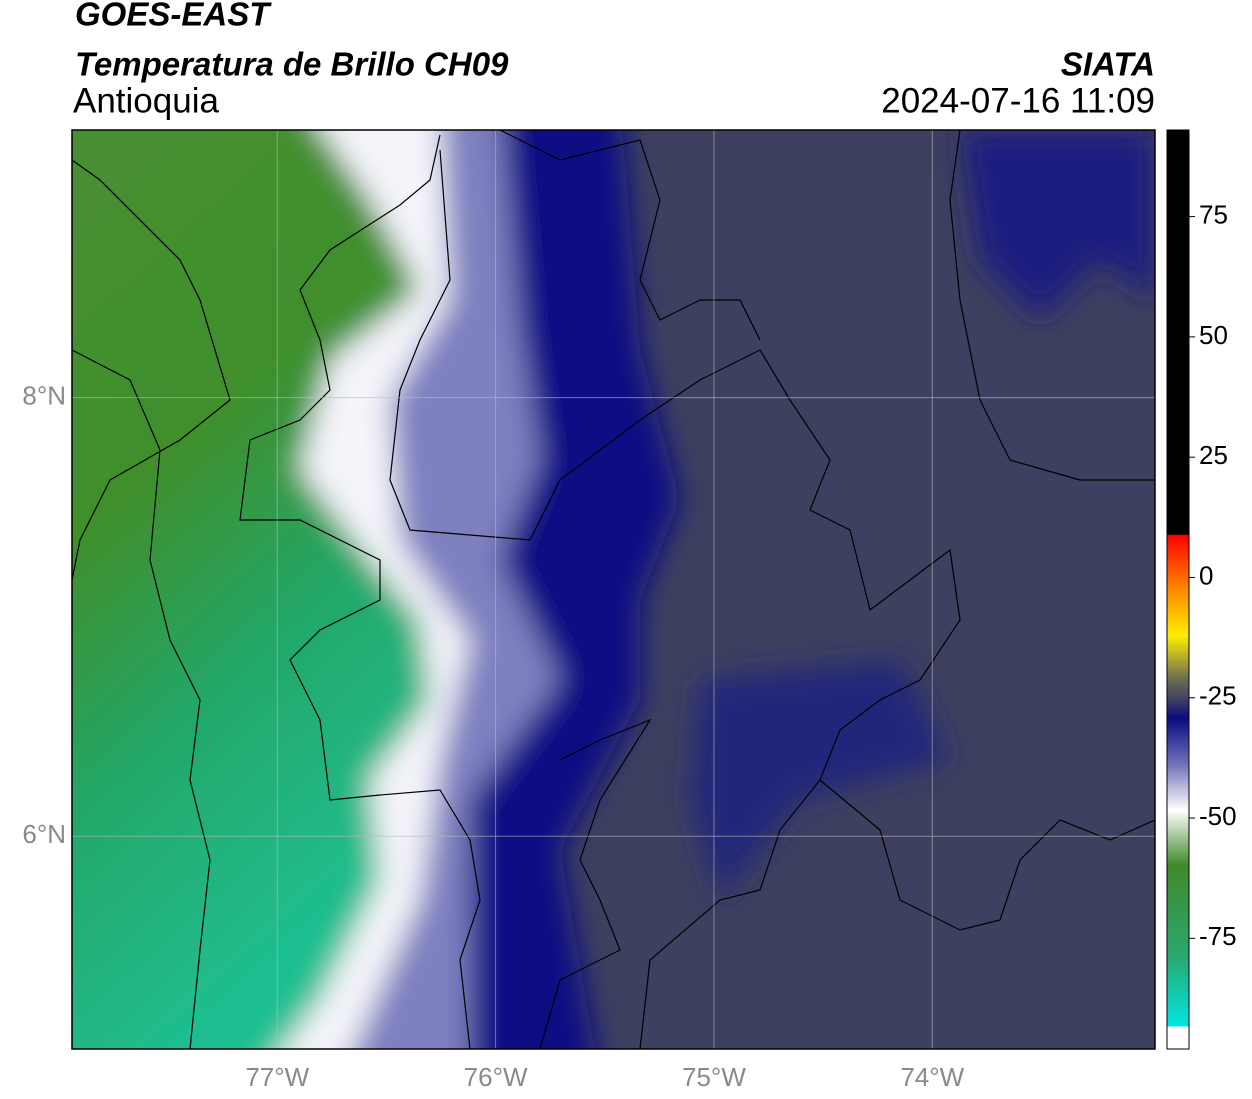 This screenshot has width=1252, height=1099. What do you see at coordinates (1218, 936) in the screenshot?
I see `colorbar-tick-label: -75` at bounding box center [1218, 936].